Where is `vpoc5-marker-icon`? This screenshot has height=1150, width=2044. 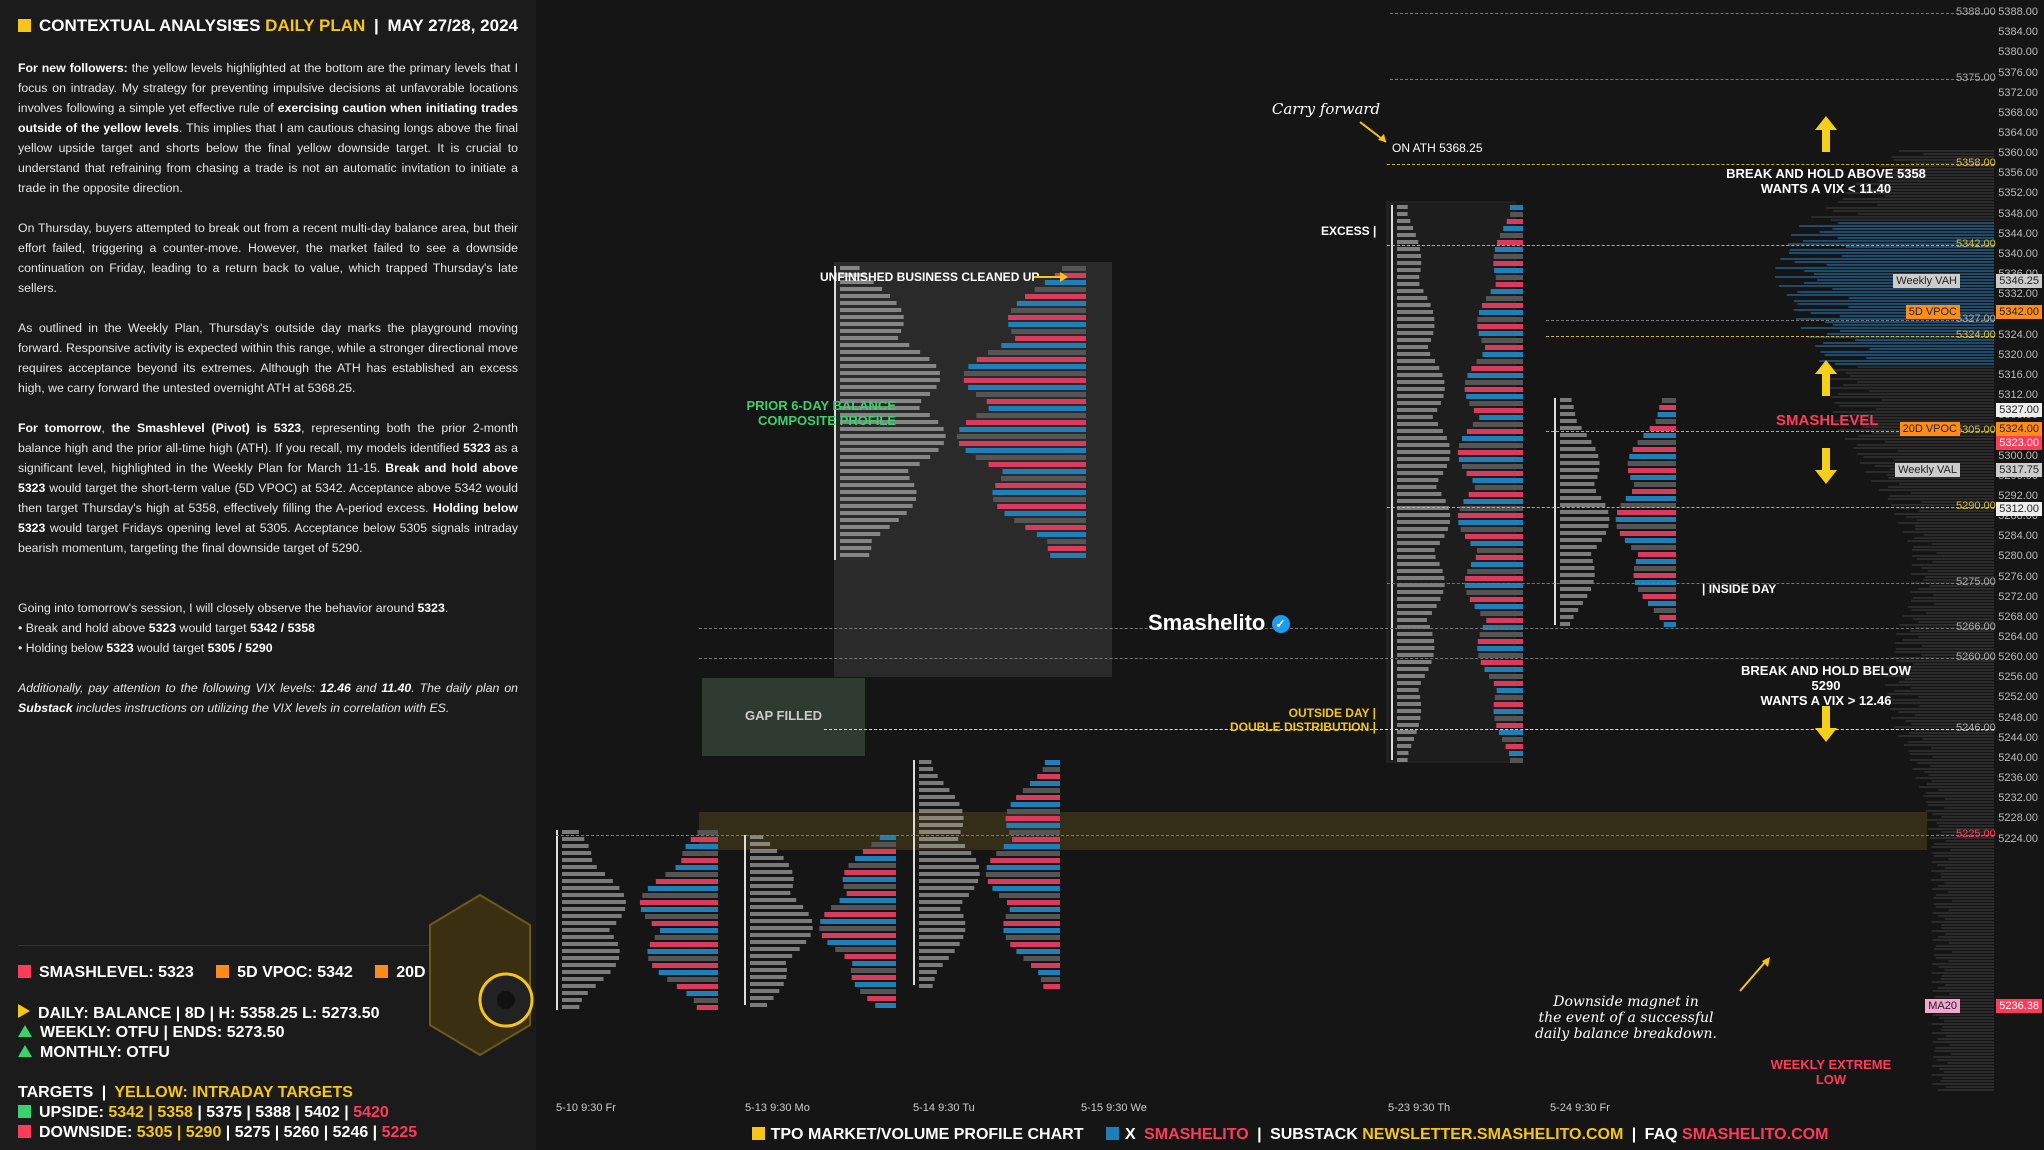
vpoc5-marker-icon is located at coordinates (223, 971).